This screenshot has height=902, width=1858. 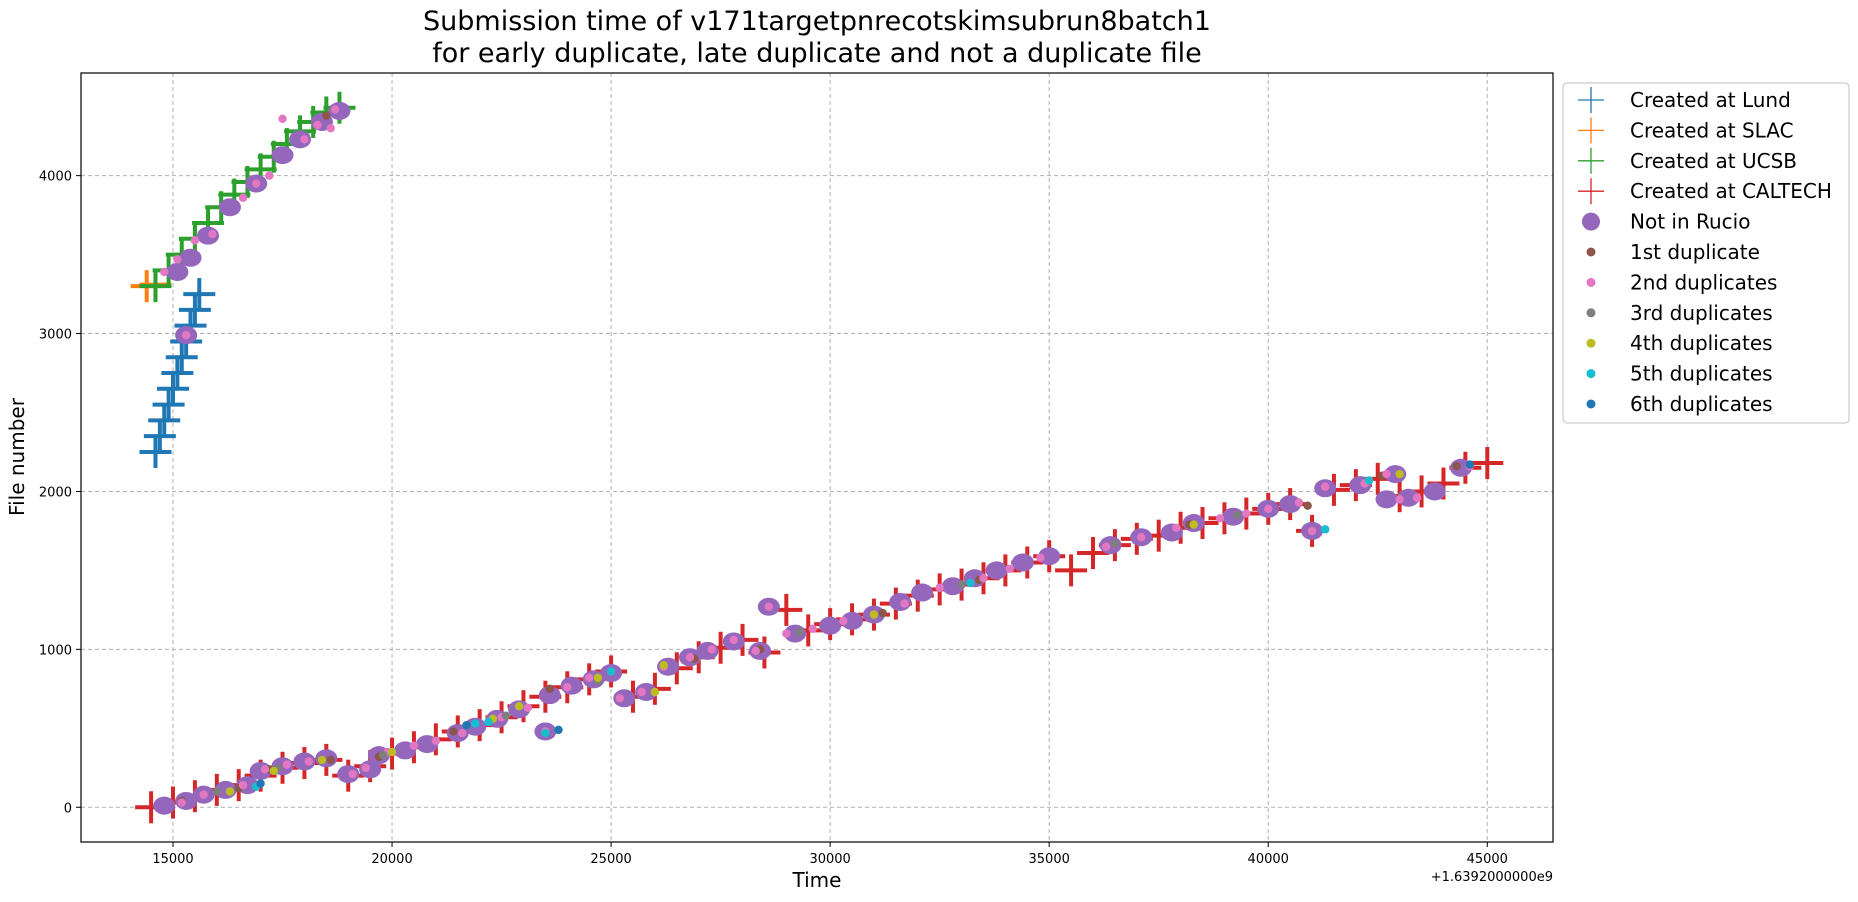 What do you see at coordinates (1710, 100) in the screenshot?
I see `legend-label-created-at-lund: Created at Lund` at bounding box center [1710, 100].